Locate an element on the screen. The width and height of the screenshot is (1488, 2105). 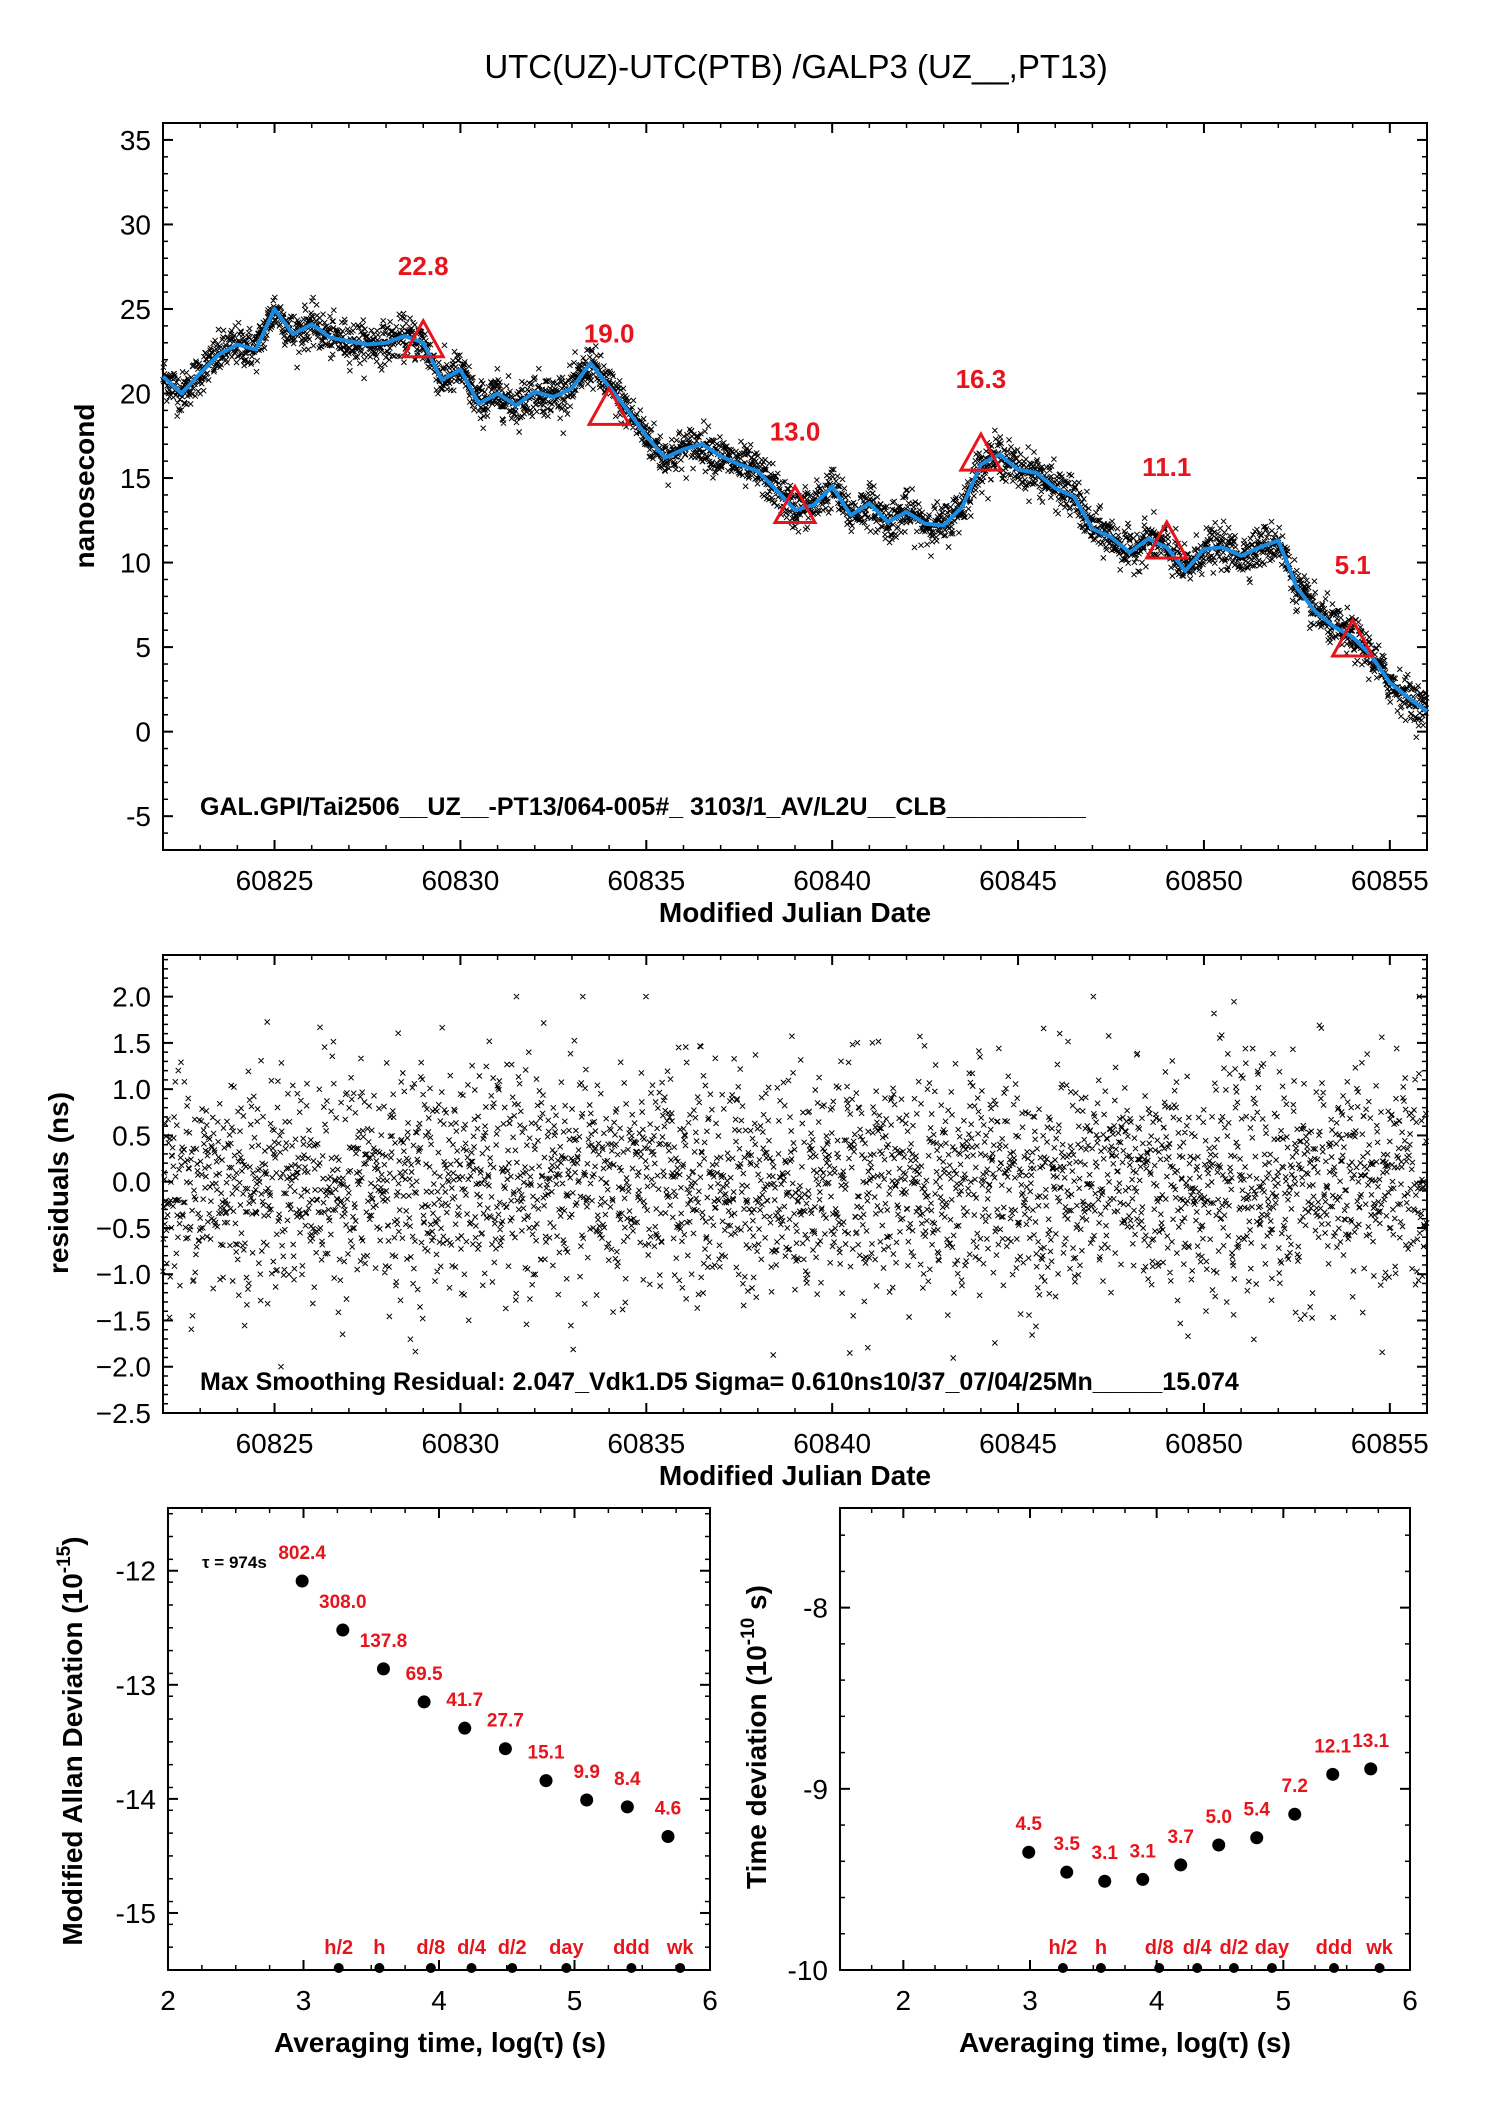
point-value-label: 7.2 is located at coordinates (1295, 1786).